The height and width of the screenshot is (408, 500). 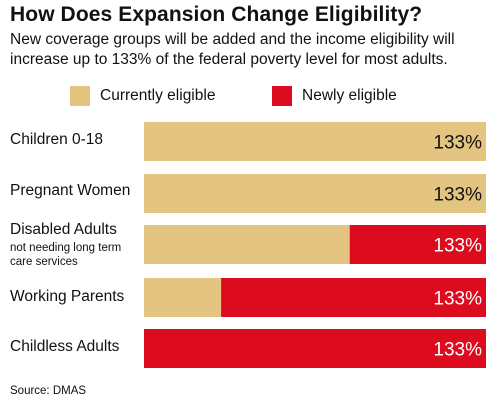 What do you see at coordinates (216, 14) in the screenshot?
I see `chart-title: How Does Expansion Change Eligibility?` at bounding box center [216, 14].